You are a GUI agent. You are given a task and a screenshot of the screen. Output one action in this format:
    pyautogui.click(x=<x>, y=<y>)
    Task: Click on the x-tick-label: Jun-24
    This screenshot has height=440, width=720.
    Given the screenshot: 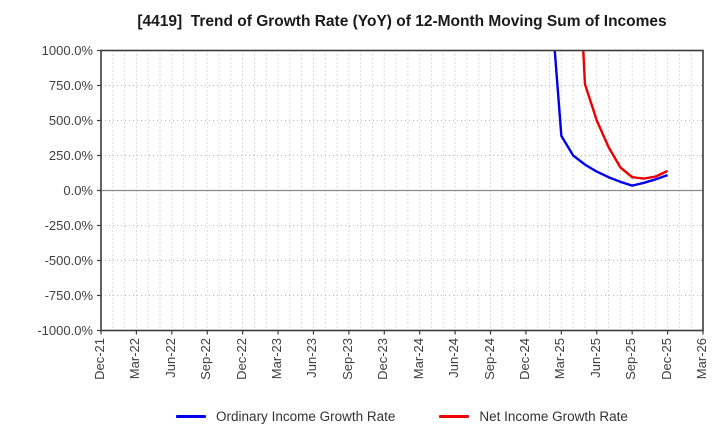 What is the action you would take?
    pyautogui.click(x=454, y=357)
    